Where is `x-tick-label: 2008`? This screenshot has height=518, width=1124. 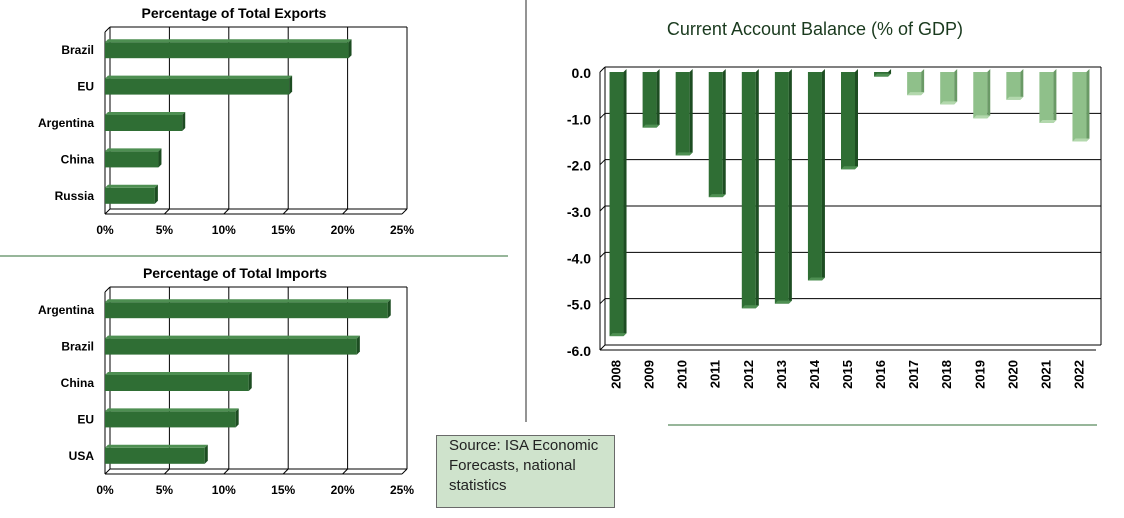
x-tick-label: 2008 is located at coordinates (616, 374).